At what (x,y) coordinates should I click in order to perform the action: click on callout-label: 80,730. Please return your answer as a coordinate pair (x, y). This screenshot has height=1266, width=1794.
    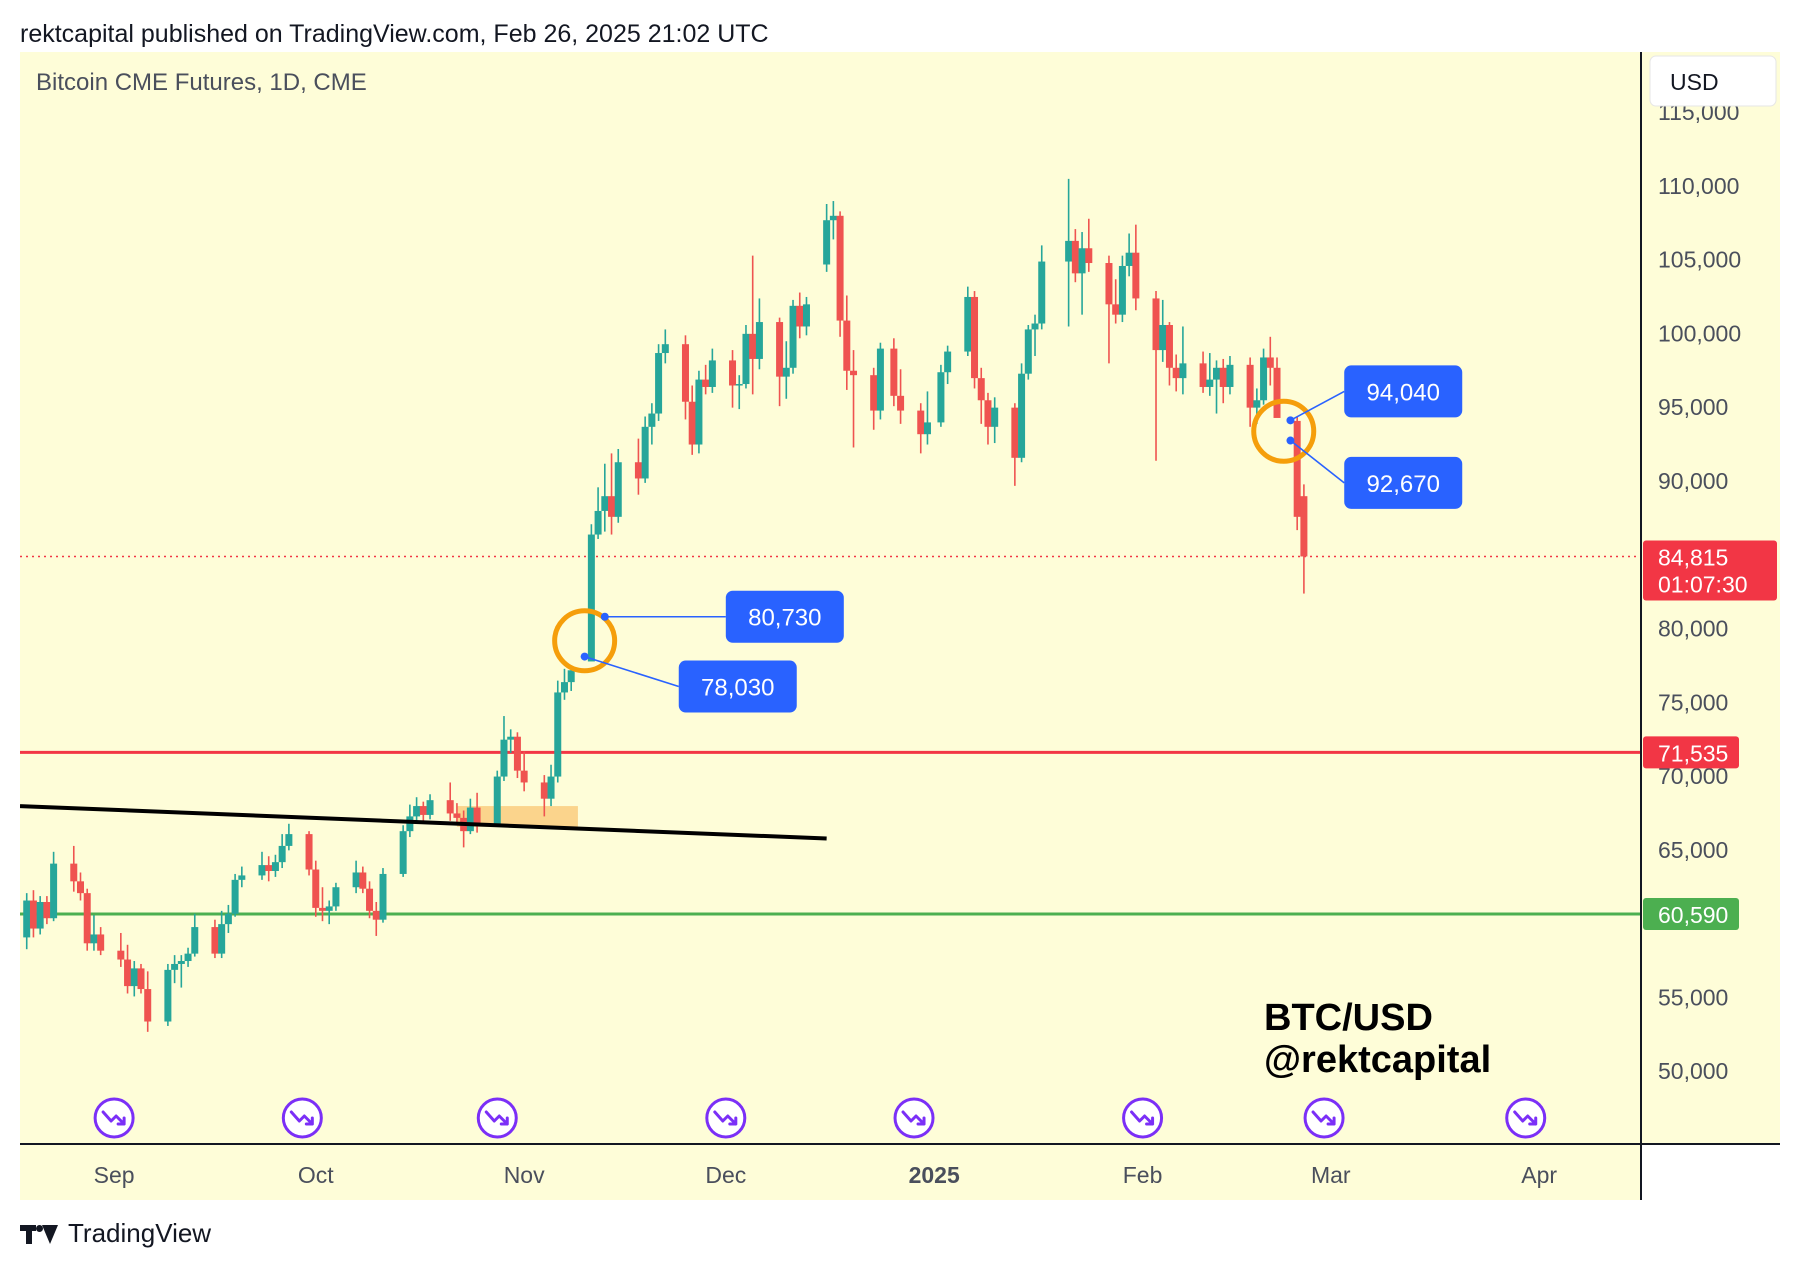
    Looking at the image, I should click on (784, 618).